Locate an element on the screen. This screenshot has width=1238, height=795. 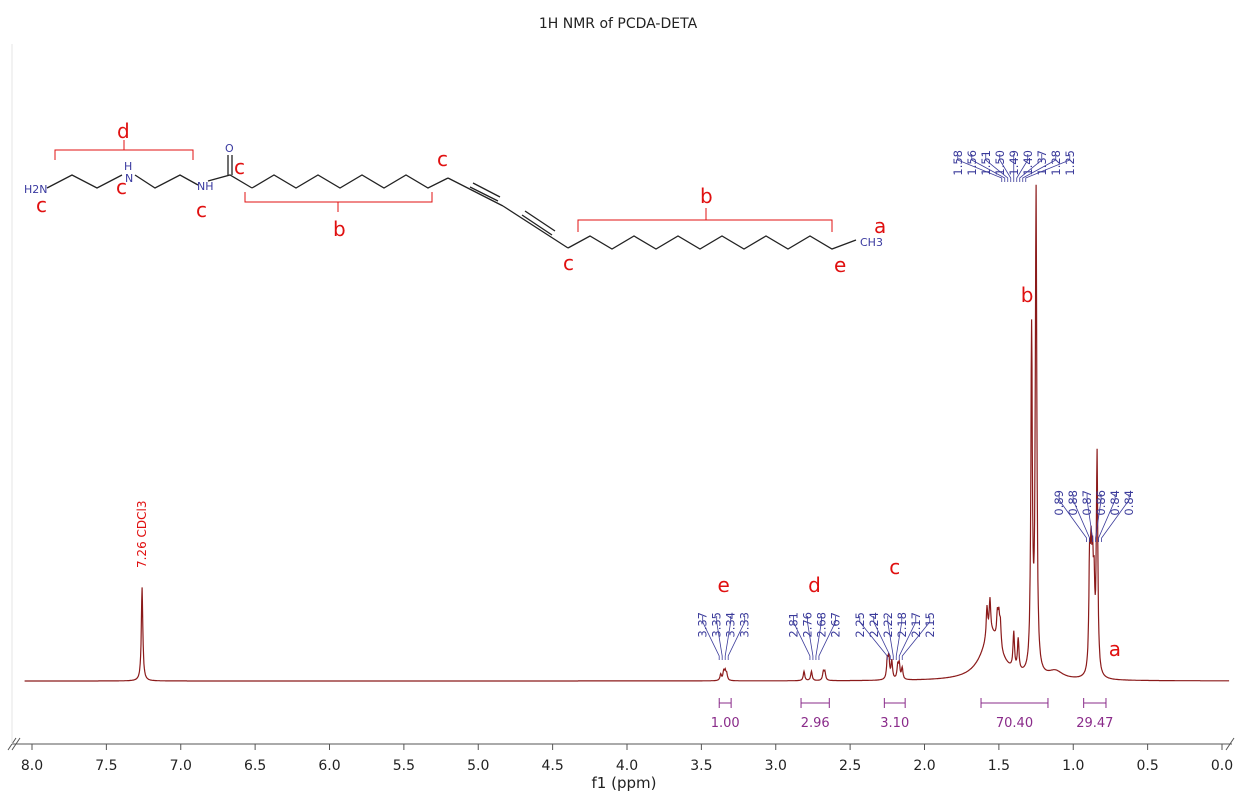
bond-chain-amine is located at coordinates (84, 181).